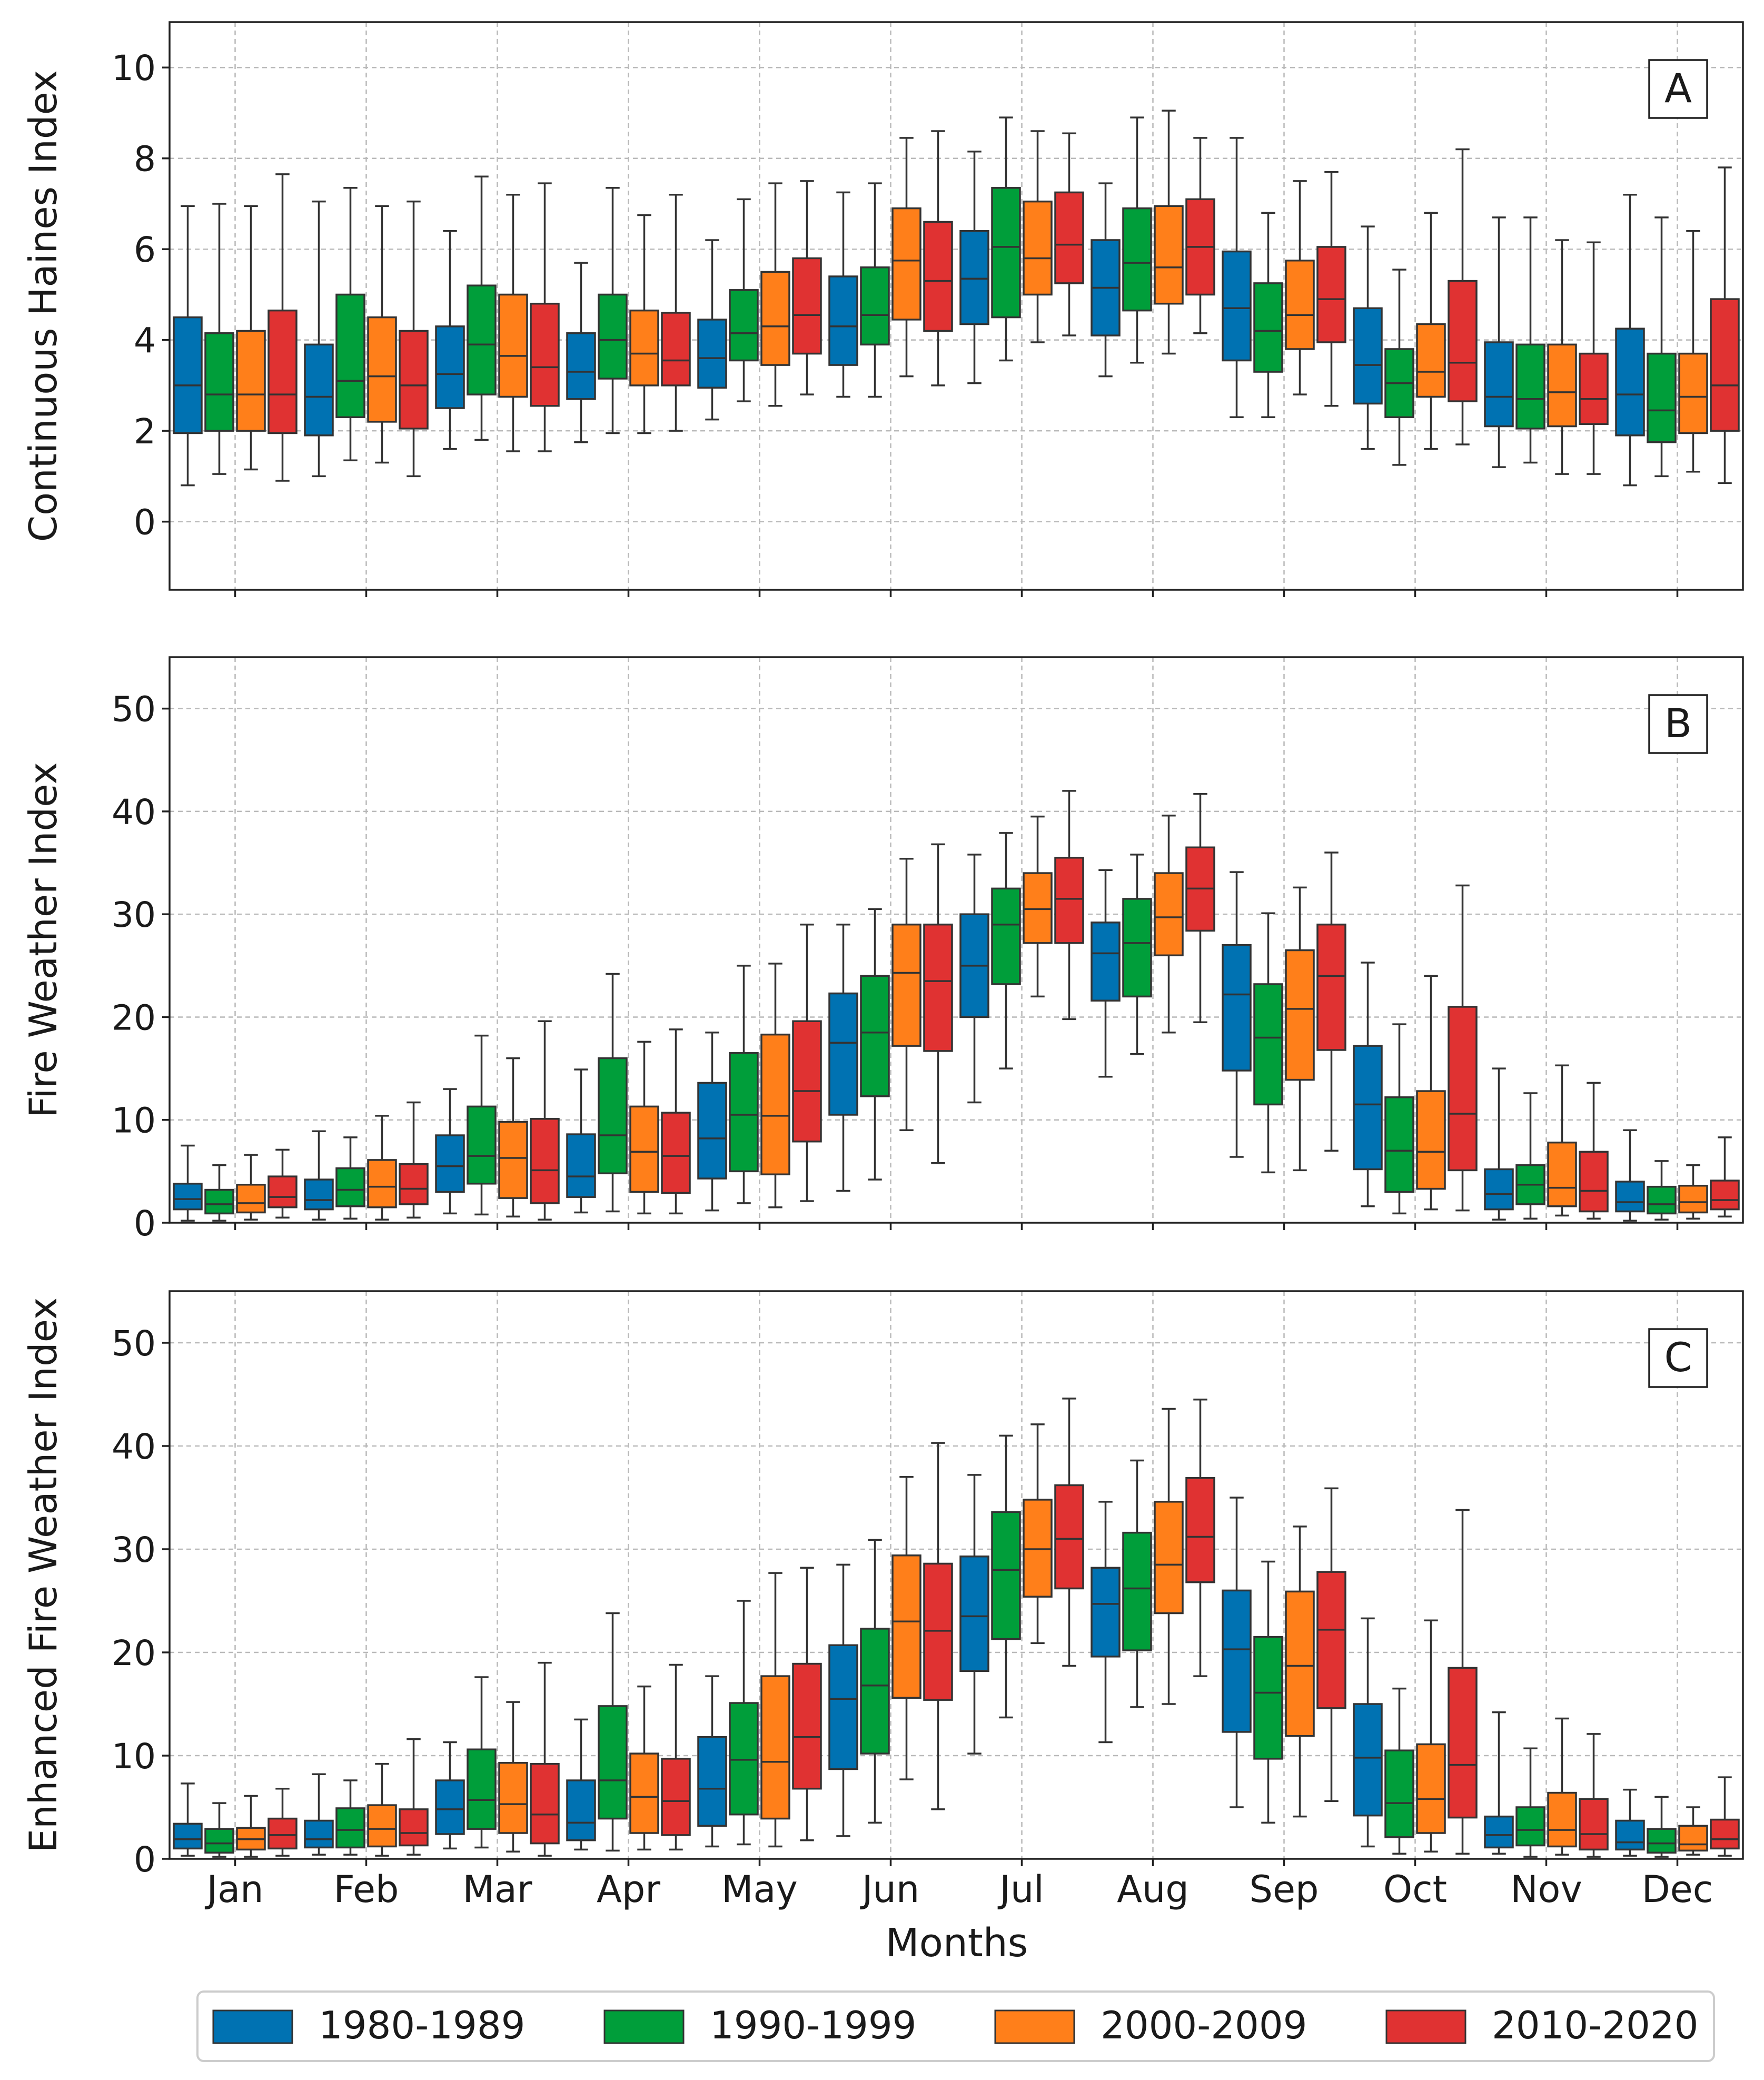  Describe the element at coordinates (628, 1889) in the screenshot. I see `x-tick-label-apr: Apr` at that location.